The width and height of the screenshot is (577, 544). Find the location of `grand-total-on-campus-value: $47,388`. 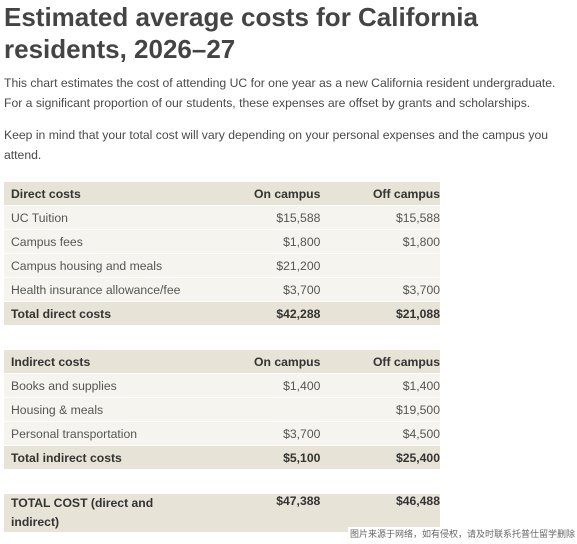

grand-total-on-campus-value: $47,388 is located at coordinates (262, 513).